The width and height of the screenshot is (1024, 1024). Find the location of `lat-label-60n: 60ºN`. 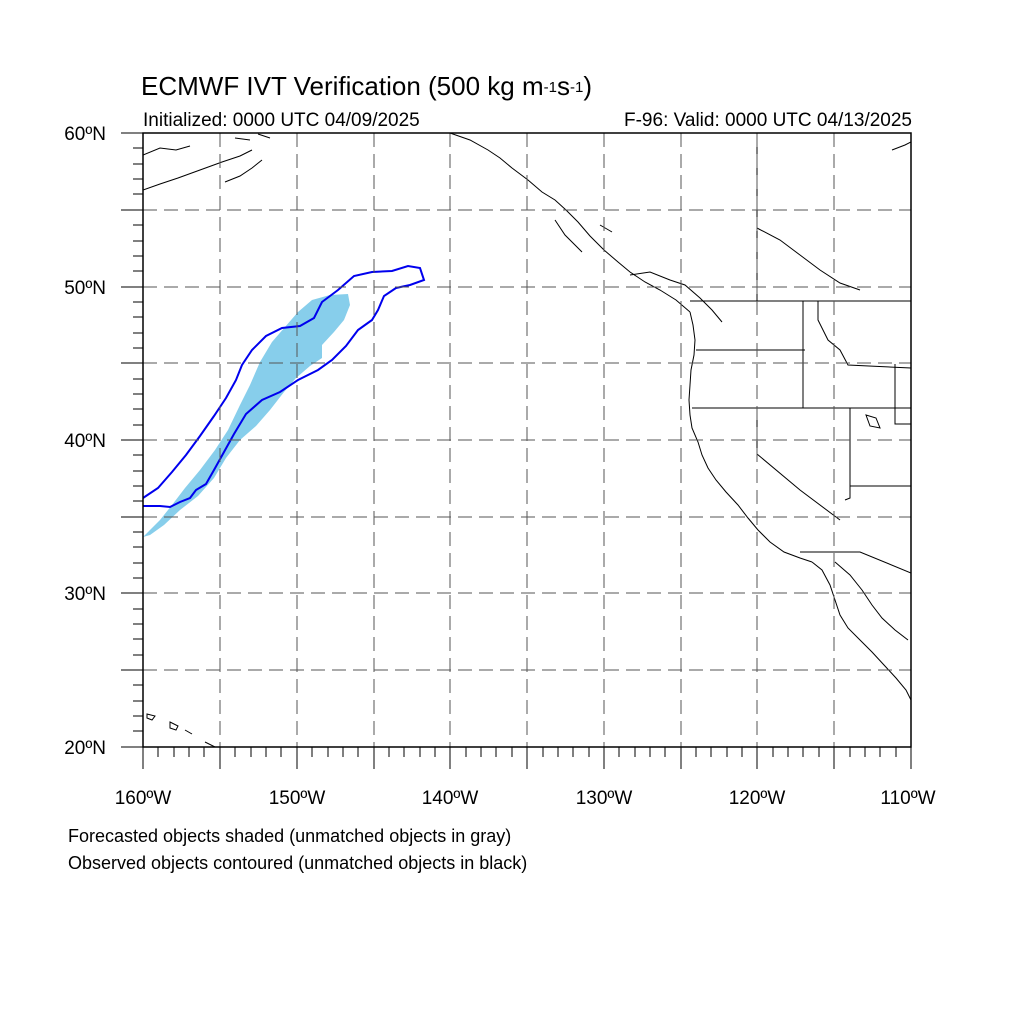

lat-label-60n: 60ºN is located at coordinates (85, 134).